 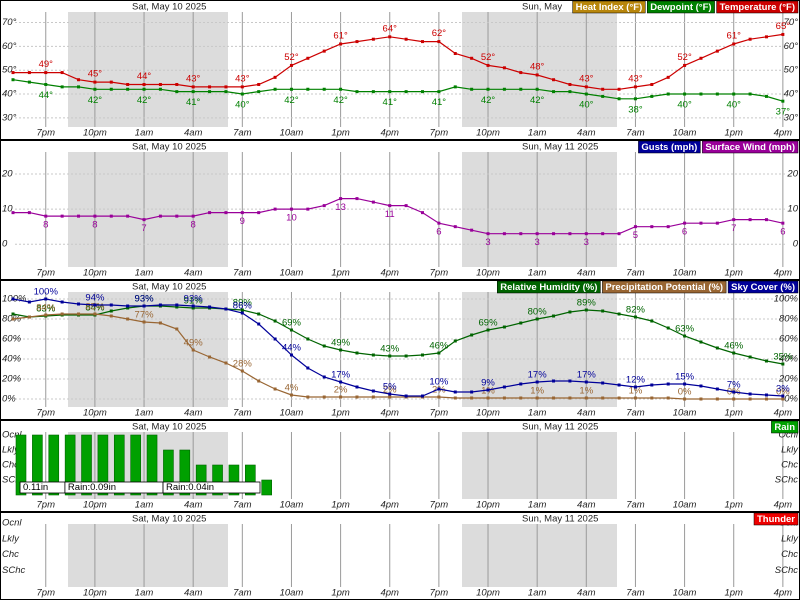 I want to click on data-label: 6, so click(x=684, y=232).